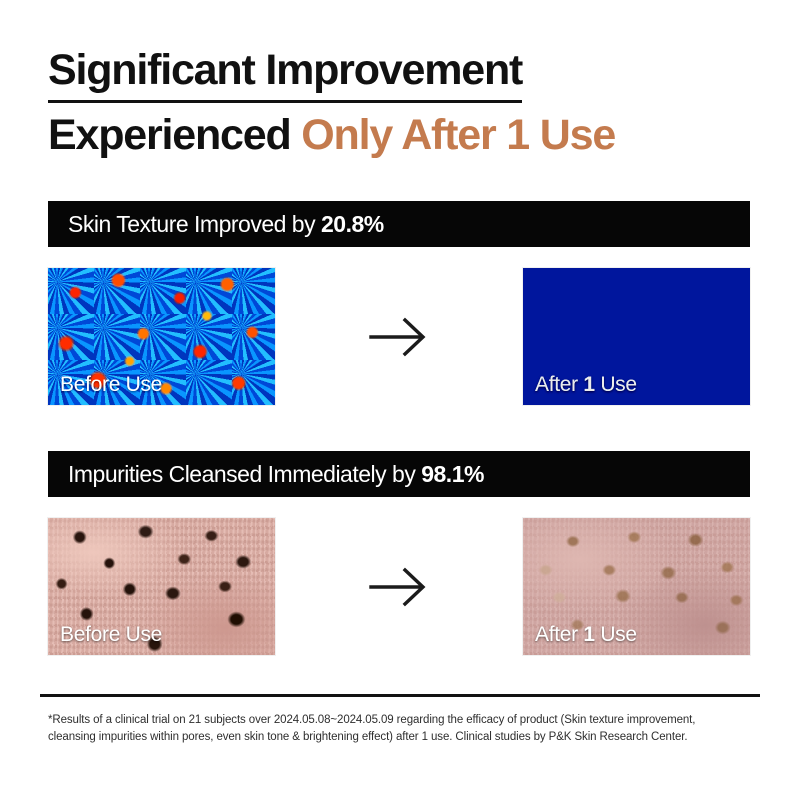 Image resolution: width=800 pixels, height=800 pixels. Describe the element at coordinates (452, 473) in the screenshot. I see `banner-value-impurities: 98.1%` at that location.